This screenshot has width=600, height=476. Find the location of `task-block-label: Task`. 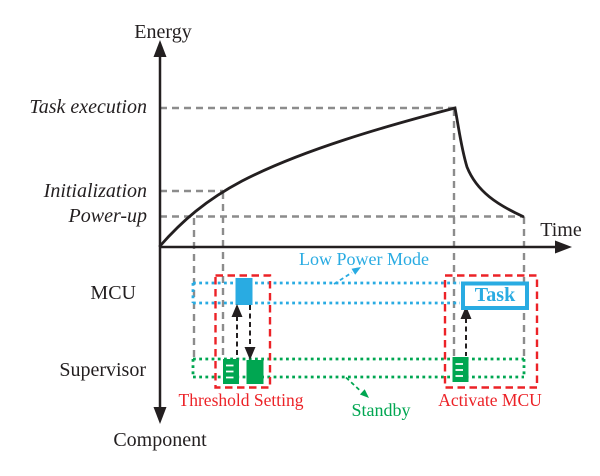

task-block-label: Task is located at coordinates (495, 295).